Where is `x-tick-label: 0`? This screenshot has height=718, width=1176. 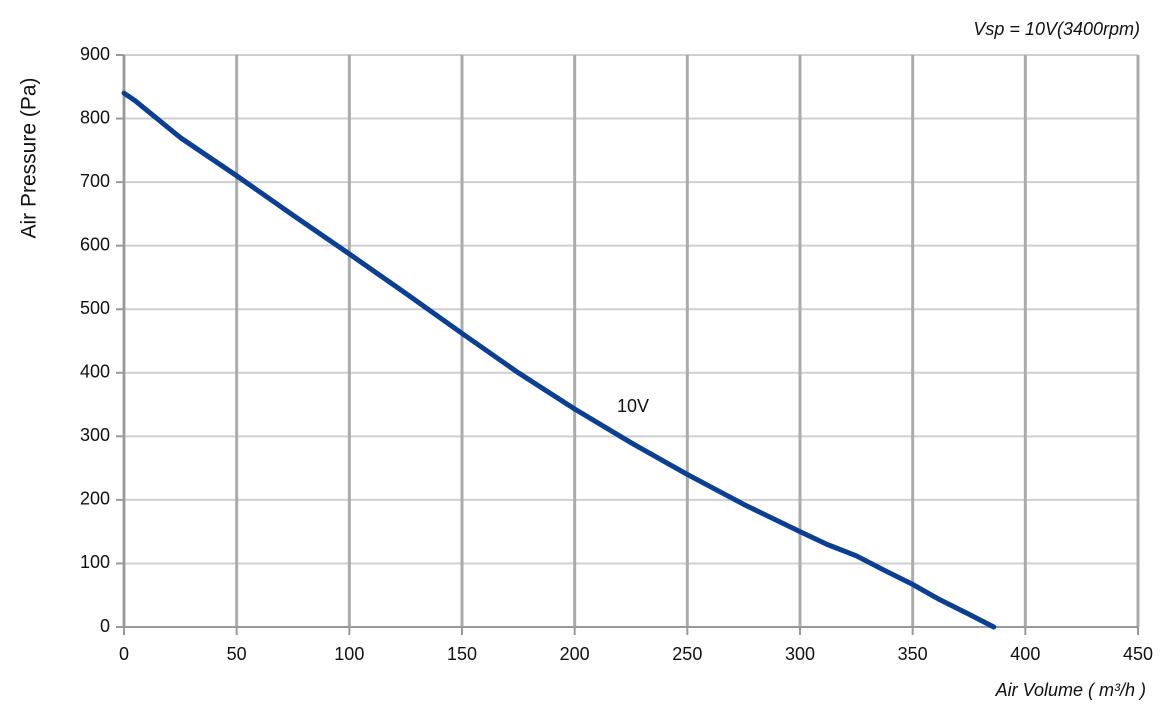 x-tick-label: 0 is located at coordinates (124, 654).